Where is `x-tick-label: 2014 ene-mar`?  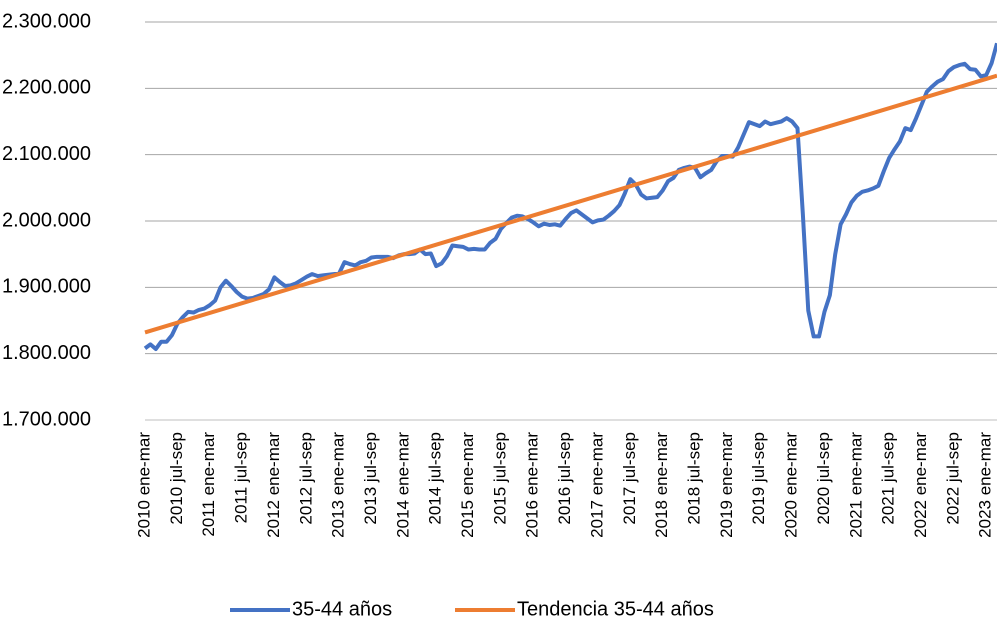
x-tick-label: 2014 ene-mar is located at coordinates (402, 485).